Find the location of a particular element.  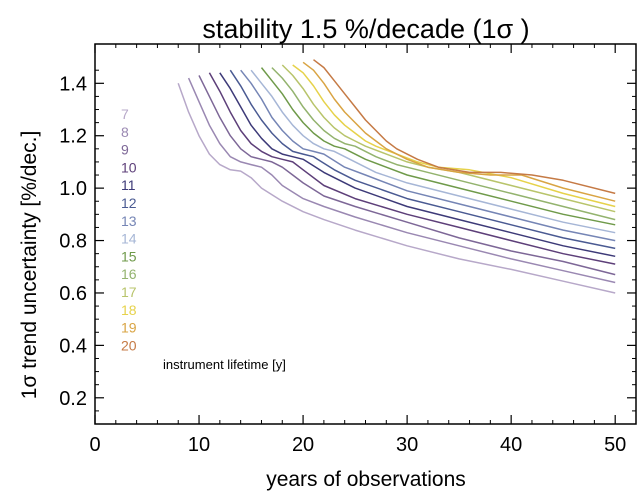

legend-label-9: 9 is located at coordinates (125, 150).